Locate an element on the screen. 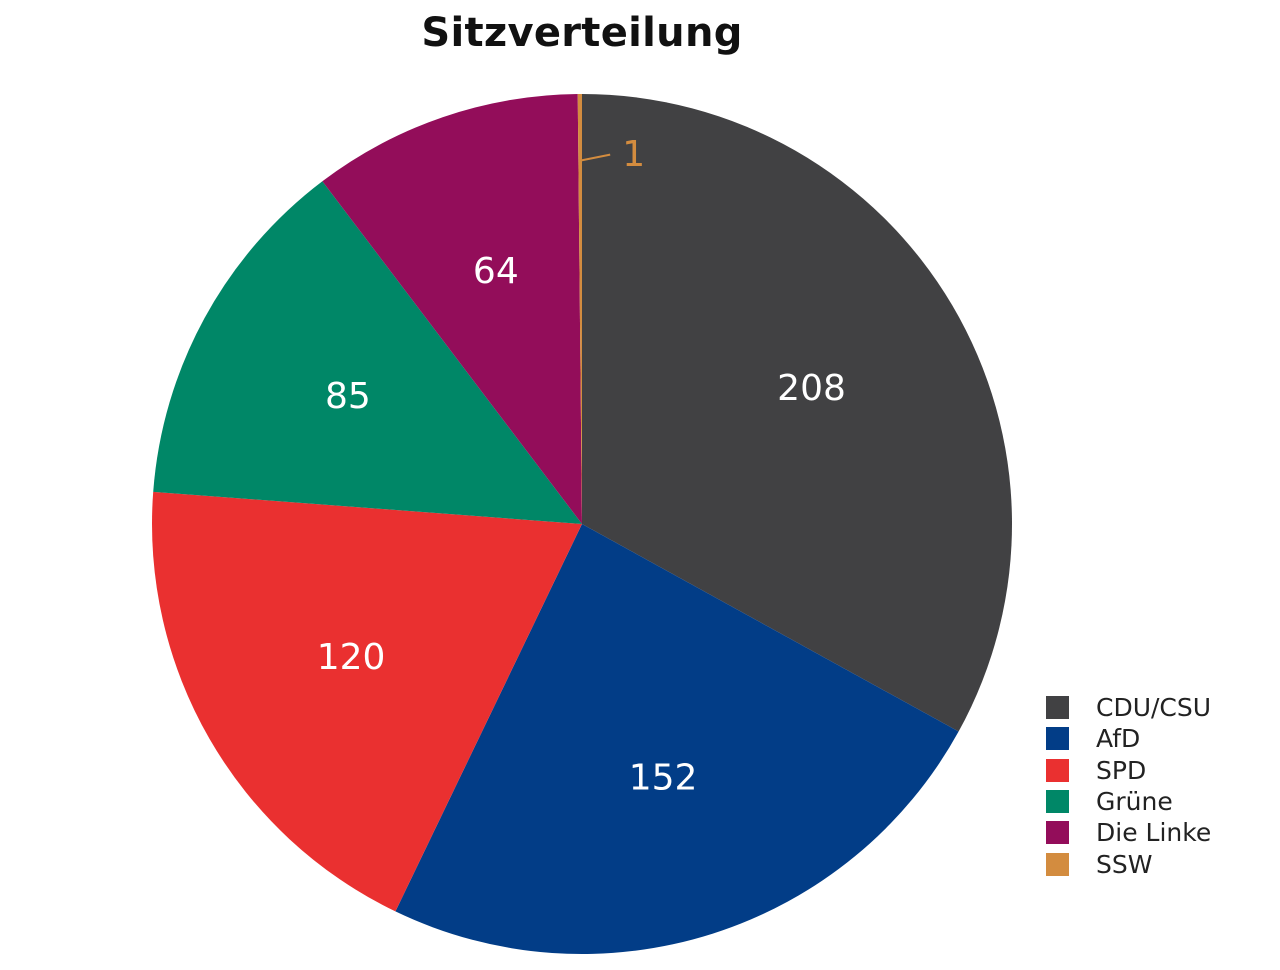 The height and width of the screenshot is (970, 1280). legend-item-ssw: SSW is located at coordinates (1156, 863).